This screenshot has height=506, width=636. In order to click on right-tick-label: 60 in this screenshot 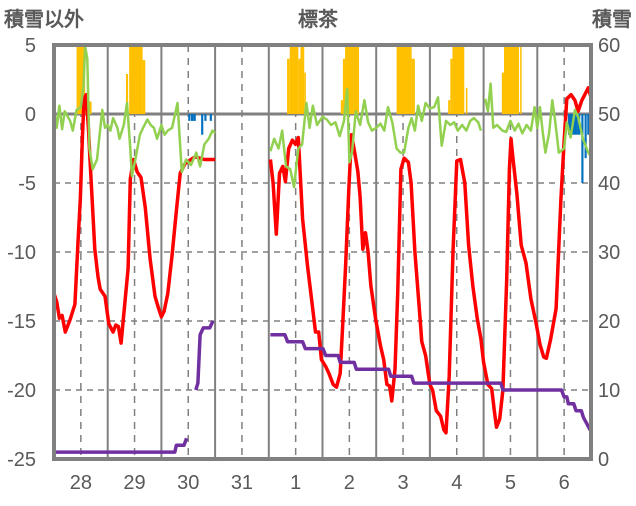, I will do `click(609, 46)`.